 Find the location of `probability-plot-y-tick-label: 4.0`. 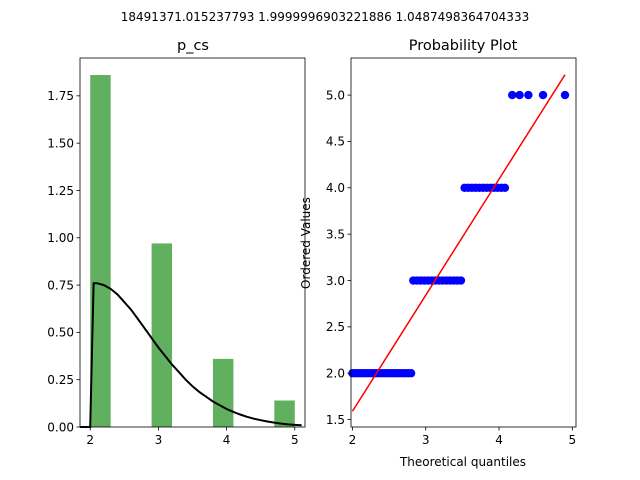

probability-plot-y-tick-label: 4.0 is located at coordinates (335, 188).